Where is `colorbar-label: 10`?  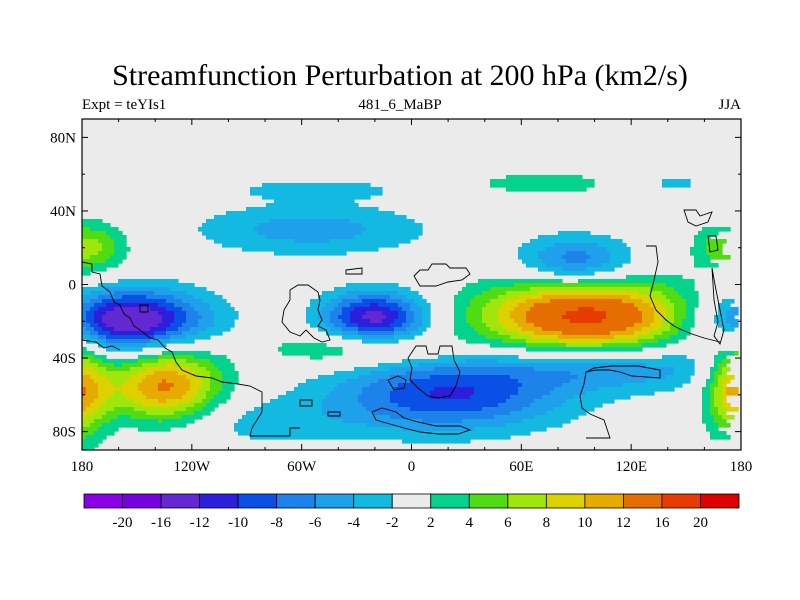
colorbar-label: 10 is located at coordinates (584, 523).